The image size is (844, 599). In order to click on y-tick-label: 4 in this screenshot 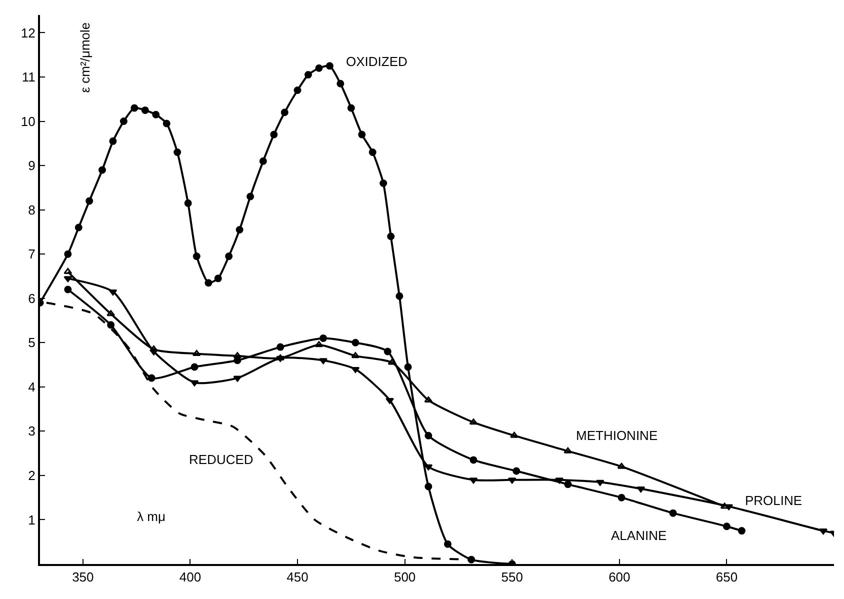, I will do `click(32, 386)`.